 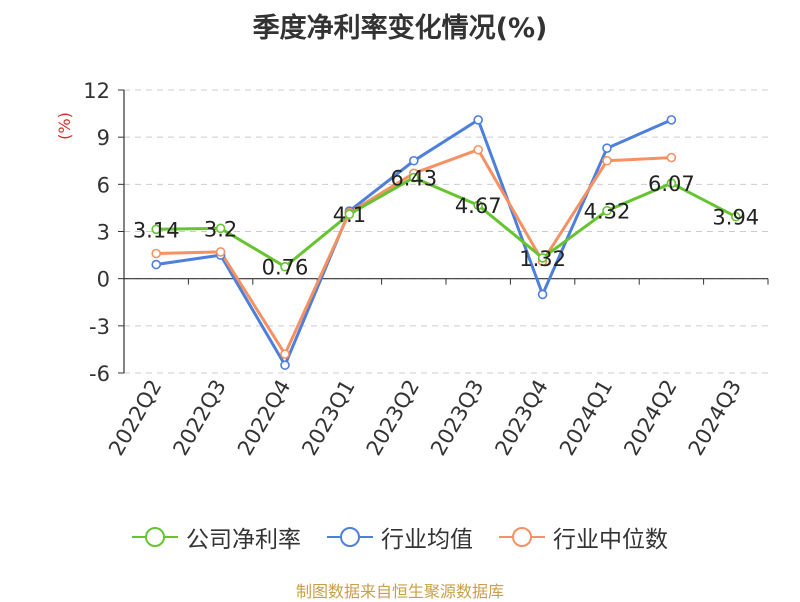 I want to click on legend-item-company: 公司净利率, so click(x=216, y=537).